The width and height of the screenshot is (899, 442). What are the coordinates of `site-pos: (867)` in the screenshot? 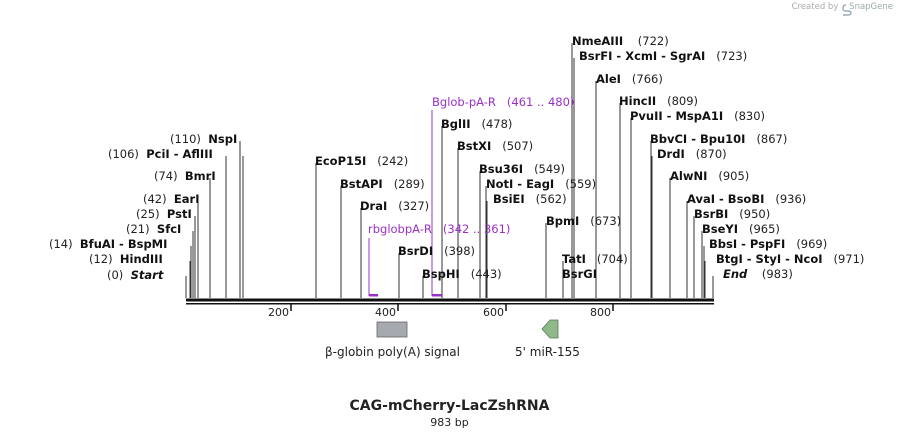 It's located at (772, 139).